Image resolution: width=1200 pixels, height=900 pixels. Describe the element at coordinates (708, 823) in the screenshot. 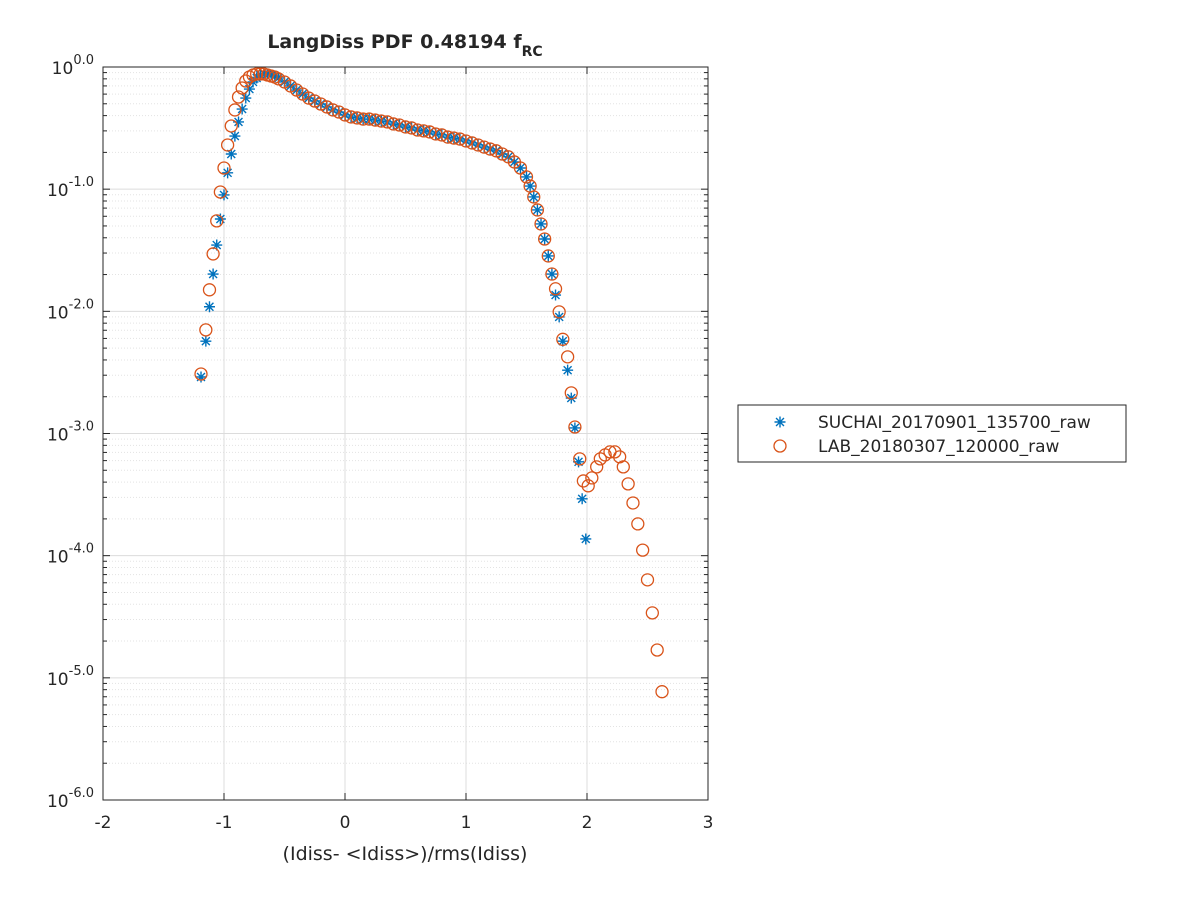

I see `x-tick-label: 3` at that location.